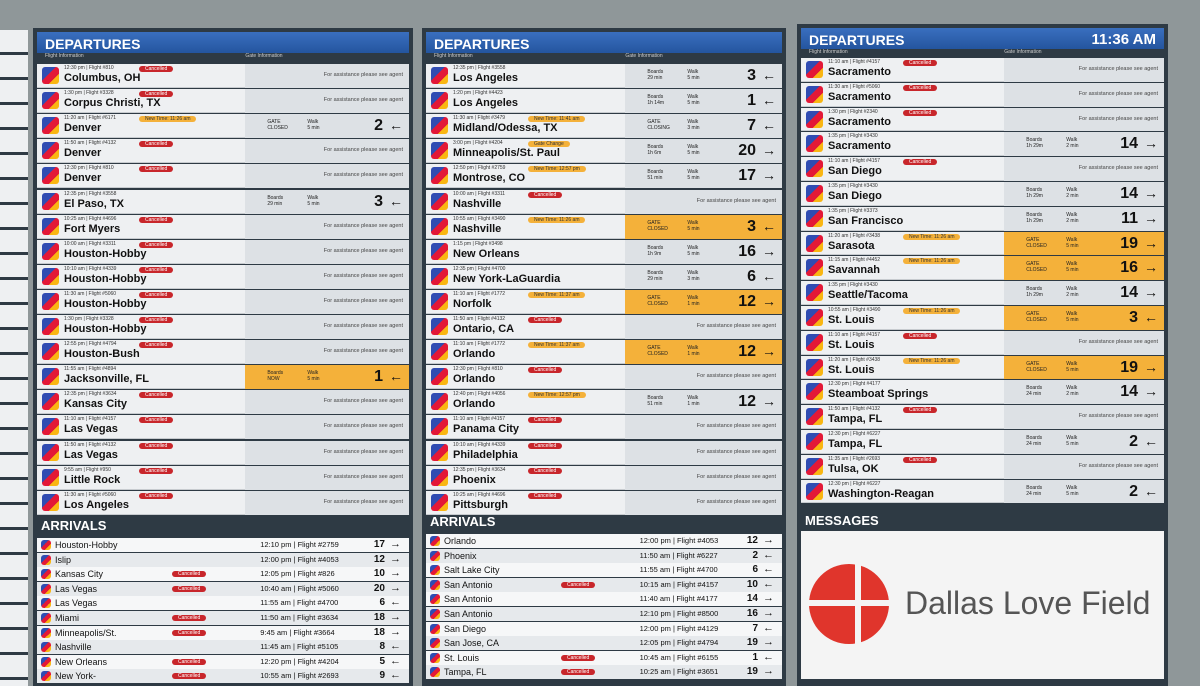 This screenshot has width=1200, height=686. Describe the element at coordinates (299, 588) in the screenshot. I see `flight-info: 10:40 am | Flight #5060` at that location.